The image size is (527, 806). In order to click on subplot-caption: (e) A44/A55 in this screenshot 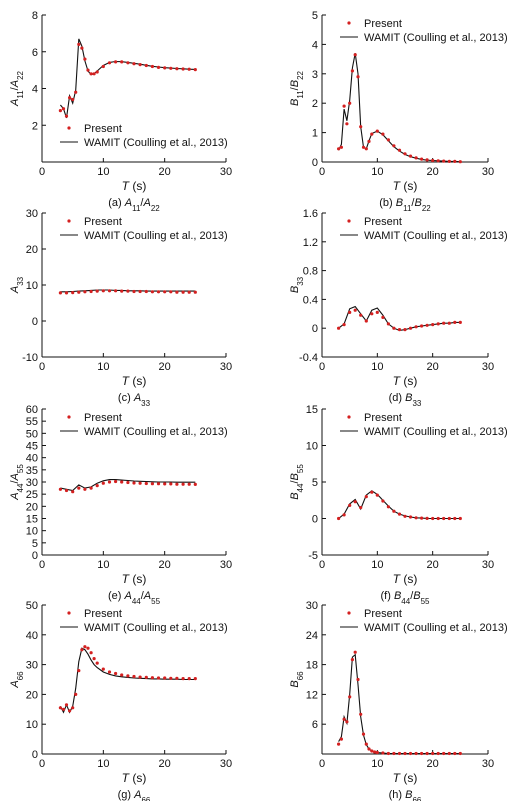, I will do `click(134, 598)`.